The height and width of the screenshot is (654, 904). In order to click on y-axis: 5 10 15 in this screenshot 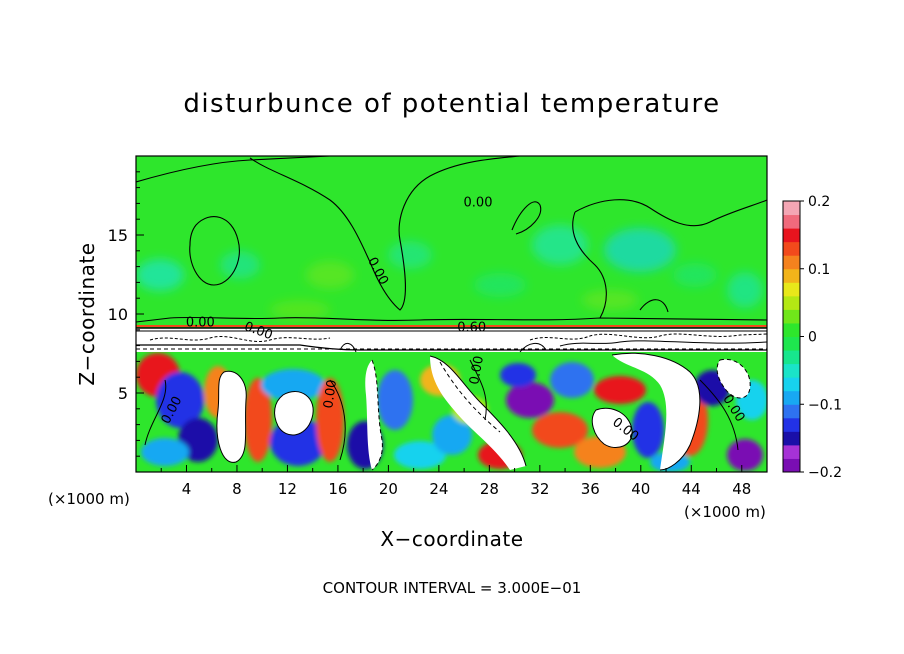, I will do `click(126, 314)`.